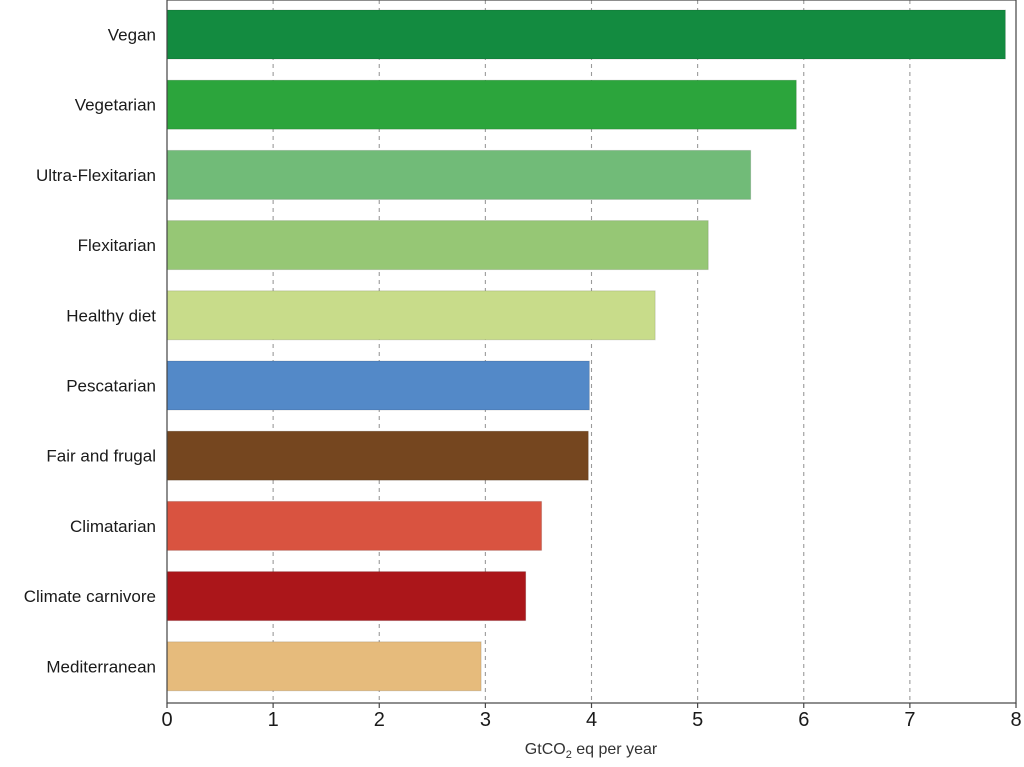 The height and width of the screenshot is (767, 1024). What do you see at coordinates (166, 720) in the screenshot?
I see `tick-label: 0` at bounding box center [166, 720].